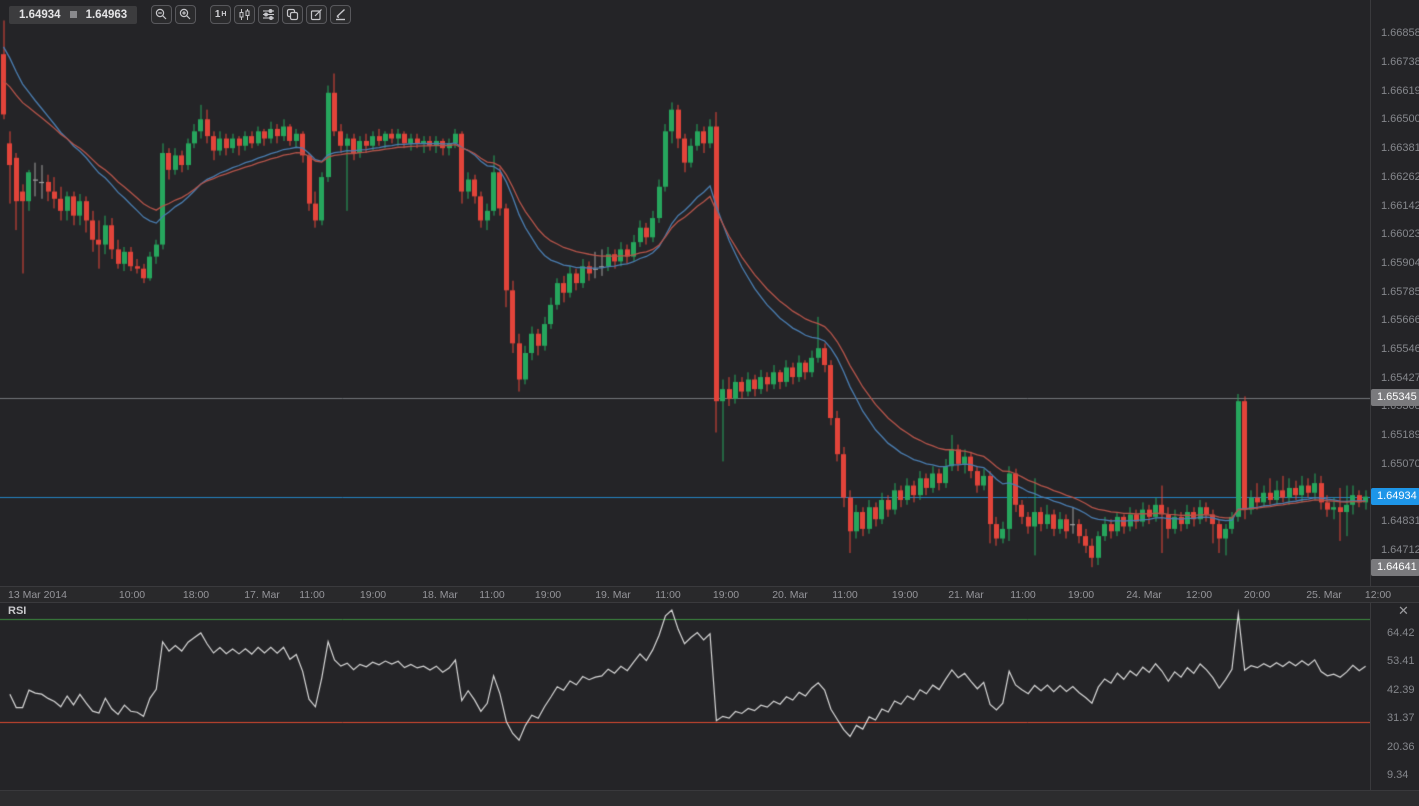 The image size is (1419, 806). What do you see at coordinates (1400, 521) in the screenshot?
I see `price-tick: 1.64831` at bounding box center [1400, 521].